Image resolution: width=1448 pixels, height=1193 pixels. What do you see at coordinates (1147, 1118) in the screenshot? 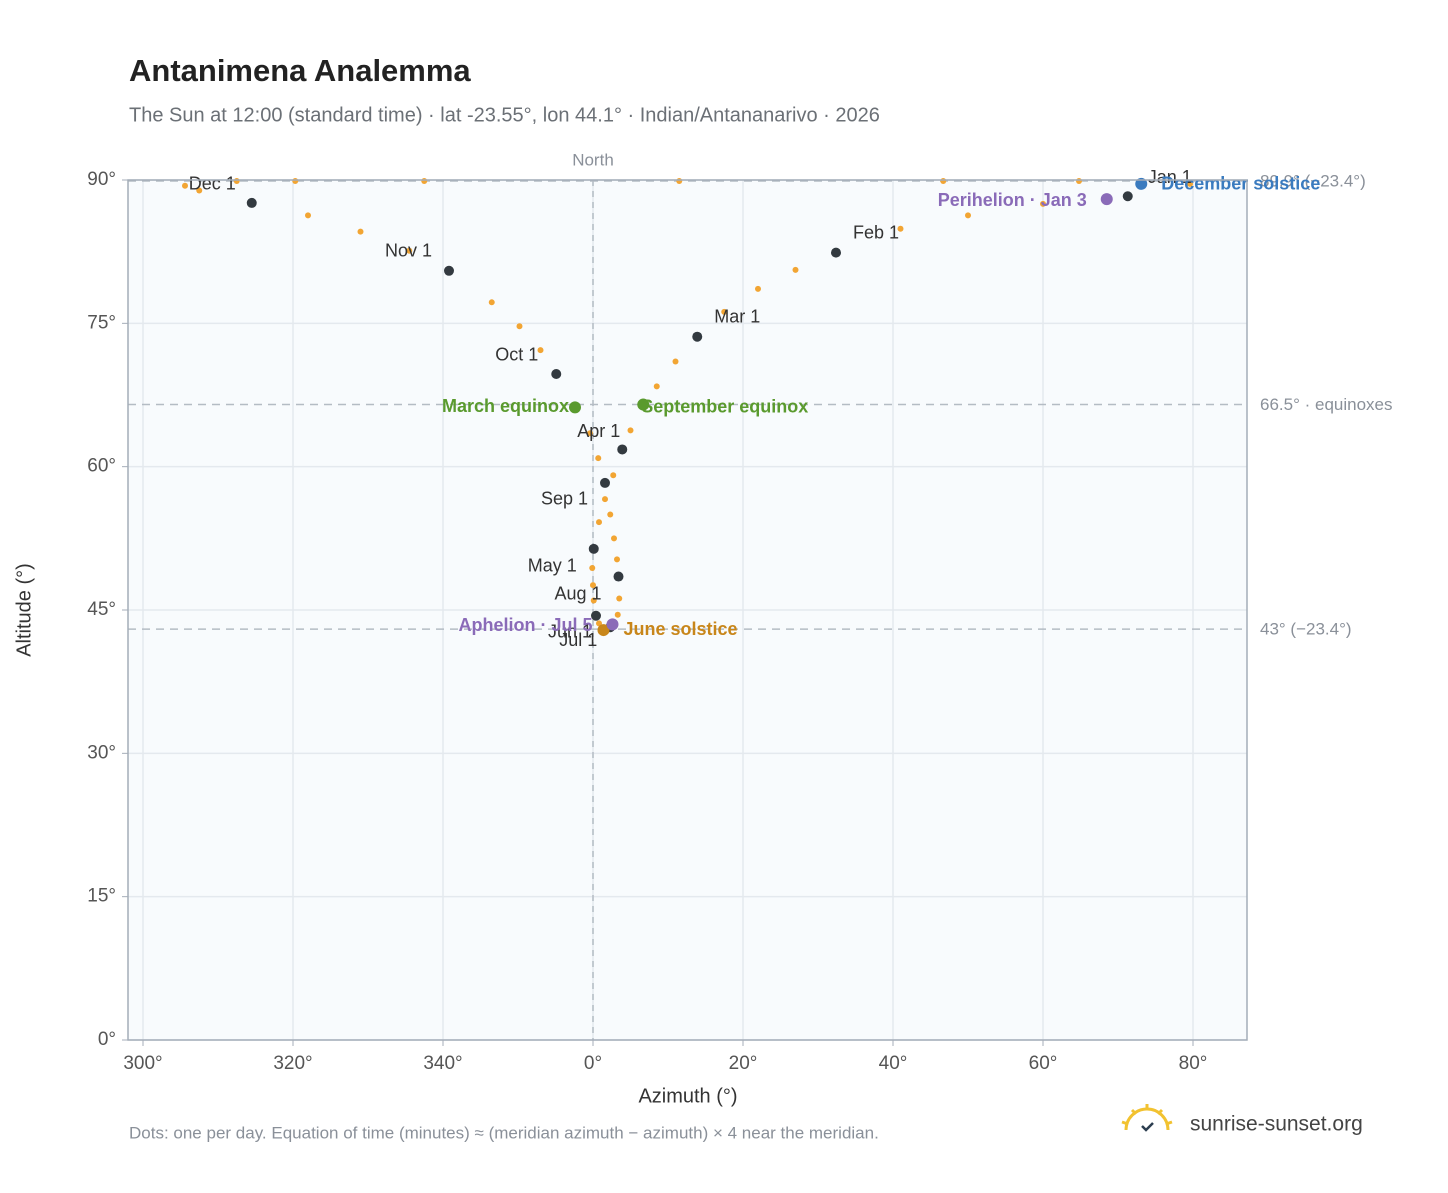
I see `brand-icon` at bounding box center [1147, 1118].